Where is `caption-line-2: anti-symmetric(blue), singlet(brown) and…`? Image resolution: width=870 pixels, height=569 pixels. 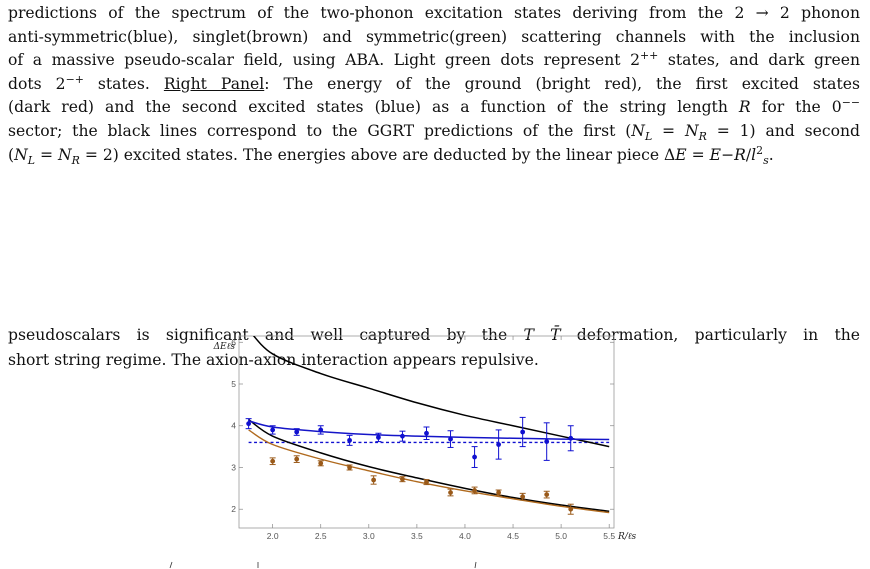
caption-line-2: anti-symmetric(blue), singlet(brown) and… is located at coordinates (434, 36).